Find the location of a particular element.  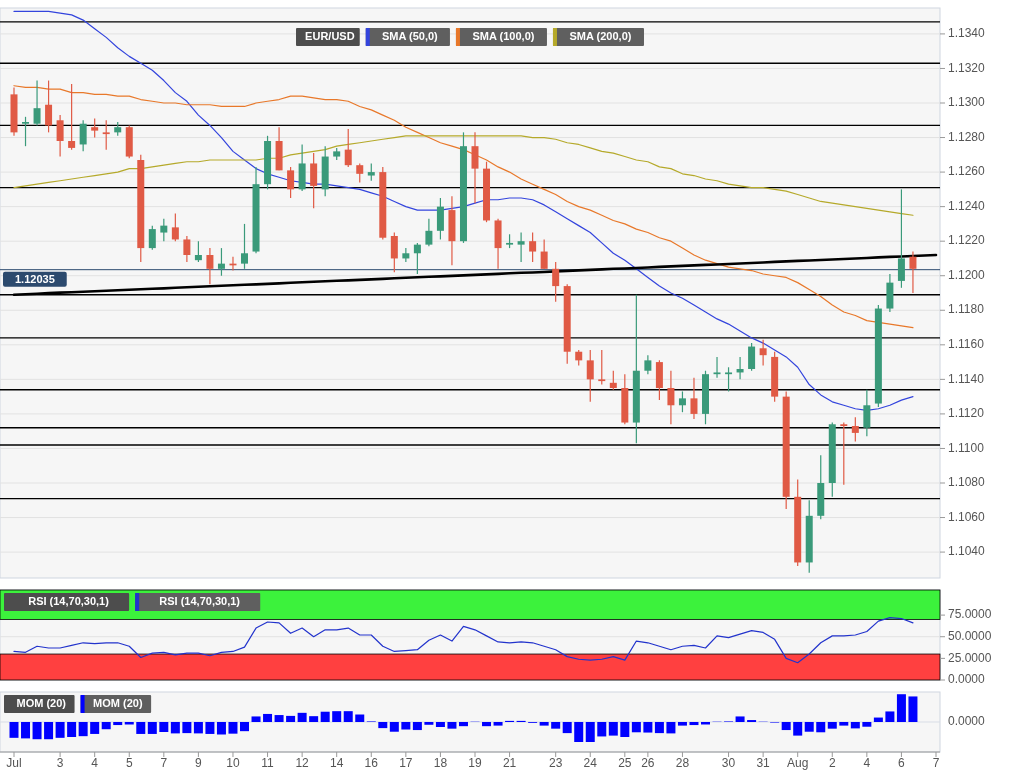

x-tick-label: 28 is located at coordinates (682, 763).